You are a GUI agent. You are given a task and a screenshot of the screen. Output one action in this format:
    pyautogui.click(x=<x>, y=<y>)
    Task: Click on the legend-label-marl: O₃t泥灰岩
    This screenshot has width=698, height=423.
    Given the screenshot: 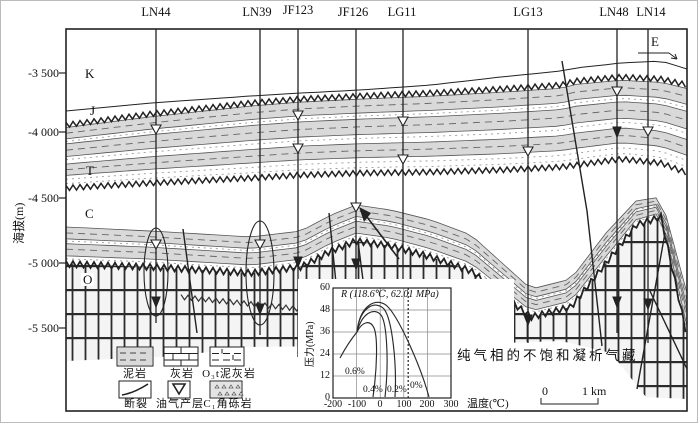 What is the action you would take?
    pyautogui.click(x=229, y=374)
    